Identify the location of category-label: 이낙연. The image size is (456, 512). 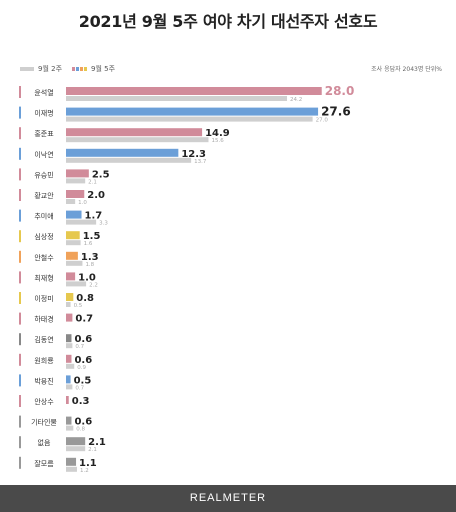
(43, 154).